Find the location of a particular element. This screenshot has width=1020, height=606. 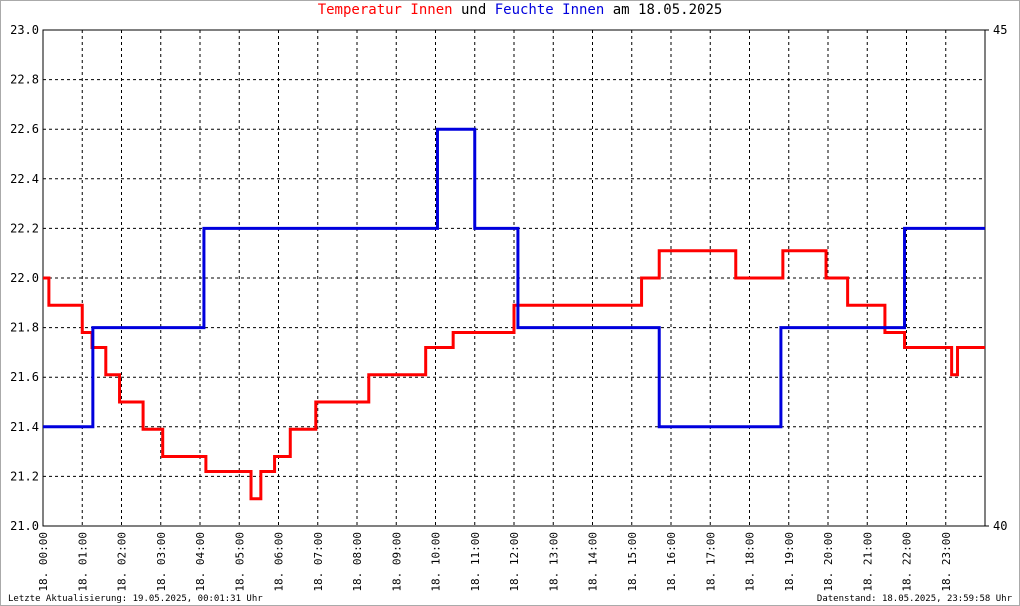

x-tick-label: 18. 09:00 is located at coordinates (396, 562).